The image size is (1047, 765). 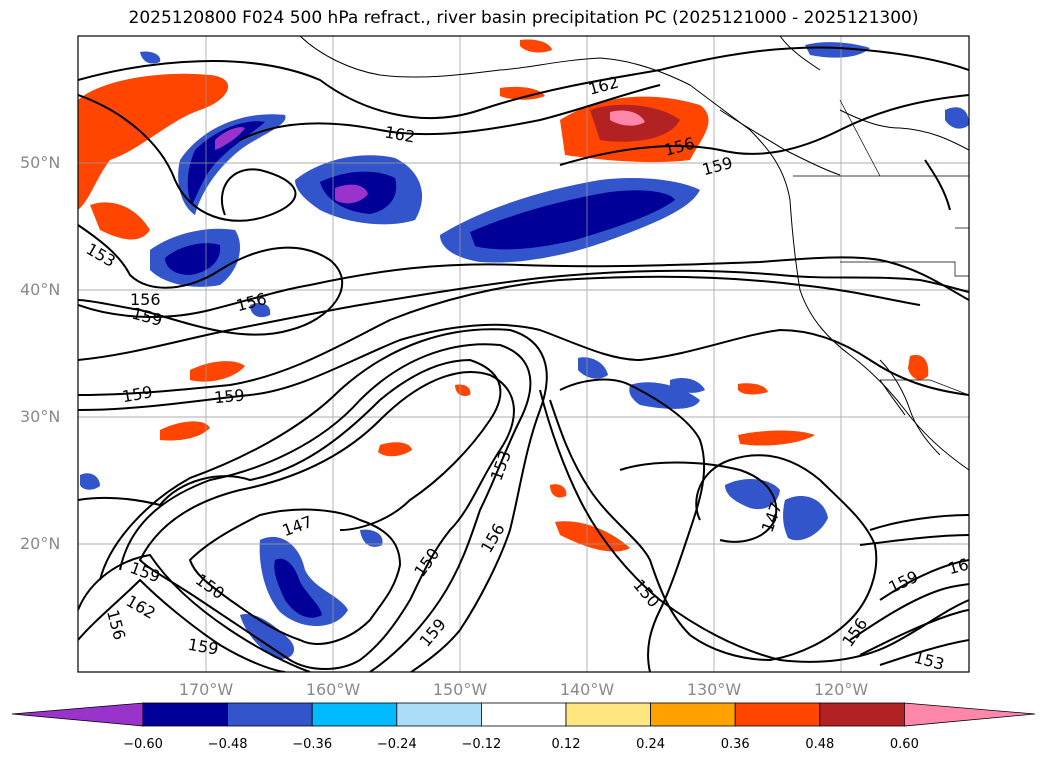 I want to click on lat-label: 20°N, so click(x=40, y=543).